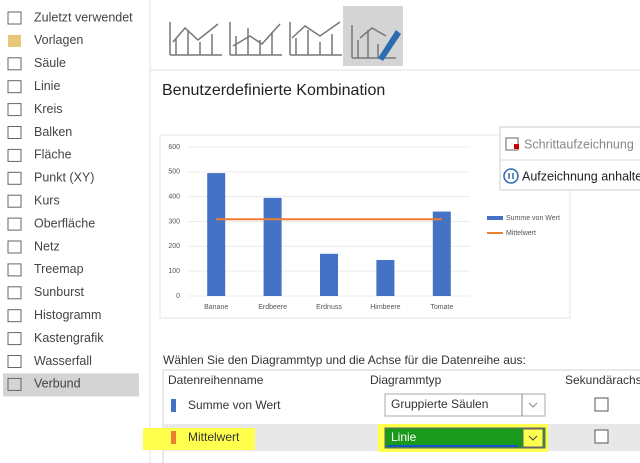 The image size is (640, 463). I want to click on legend-swatch, so click(495, 218).